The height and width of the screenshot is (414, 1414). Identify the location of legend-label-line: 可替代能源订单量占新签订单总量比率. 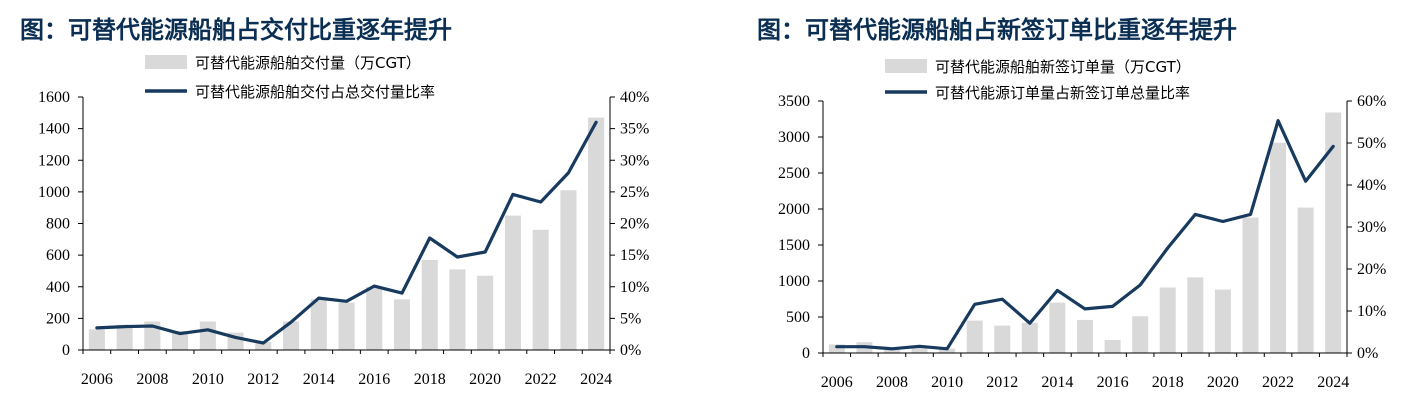
(1062, 93).